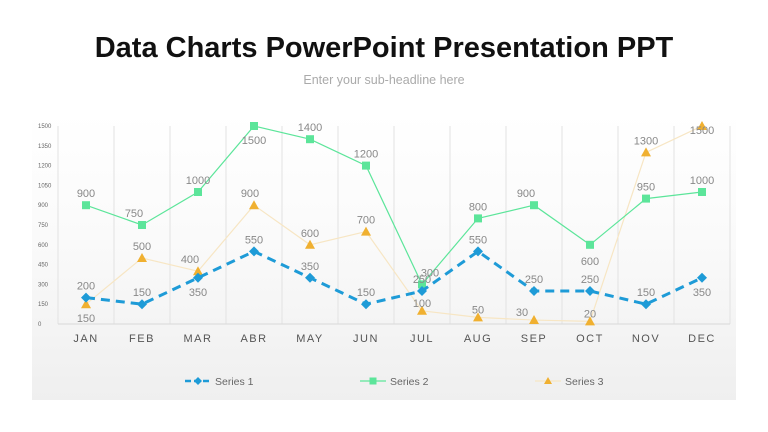 Image resolution: width=768 pixels, height=432 pixels. Describe the element at coordinates (253, 339) in the screenshot. I see `x-tick-label: ABR` at that location.